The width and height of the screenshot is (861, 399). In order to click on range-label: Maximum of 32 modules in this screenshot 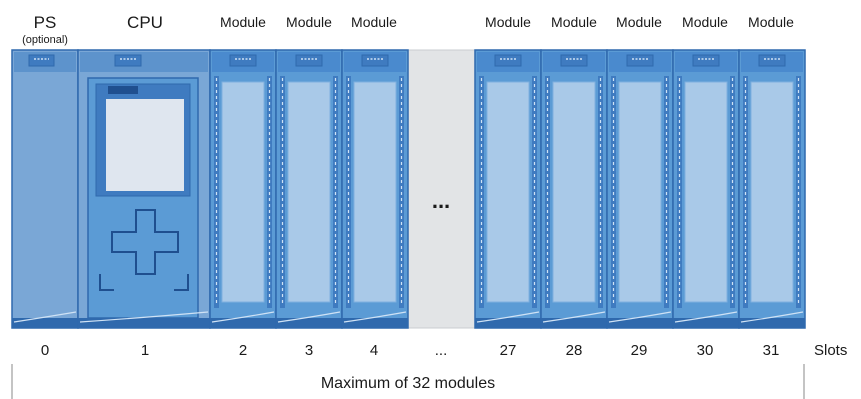, I will do `click(408, 383)`.